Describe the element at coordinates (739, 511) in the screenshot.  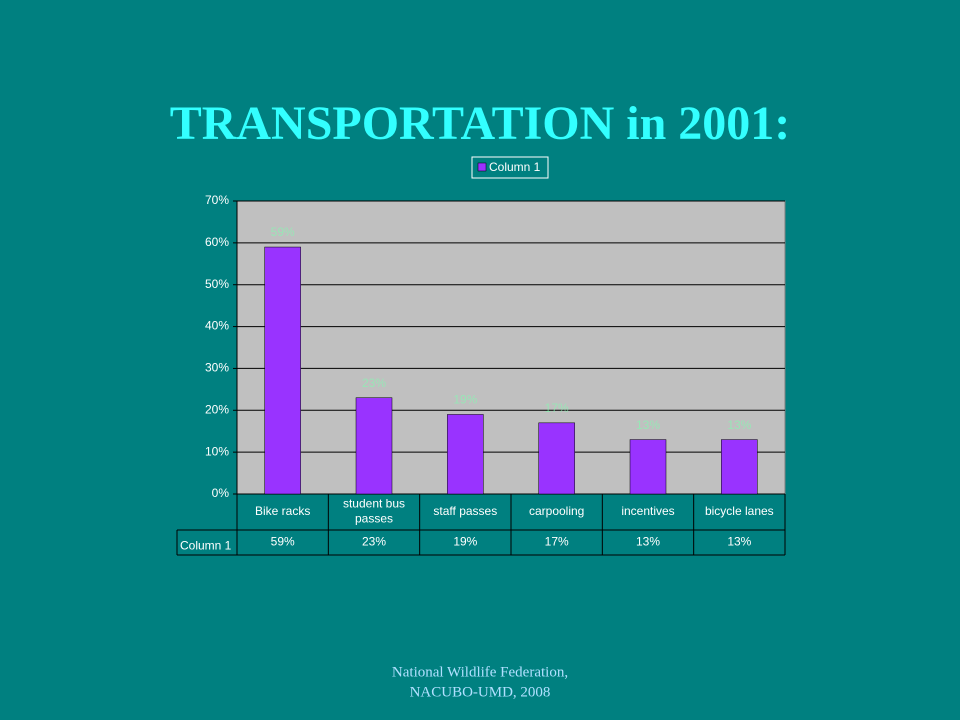
I see `x-tick-label: bicycle lanes` at that location.